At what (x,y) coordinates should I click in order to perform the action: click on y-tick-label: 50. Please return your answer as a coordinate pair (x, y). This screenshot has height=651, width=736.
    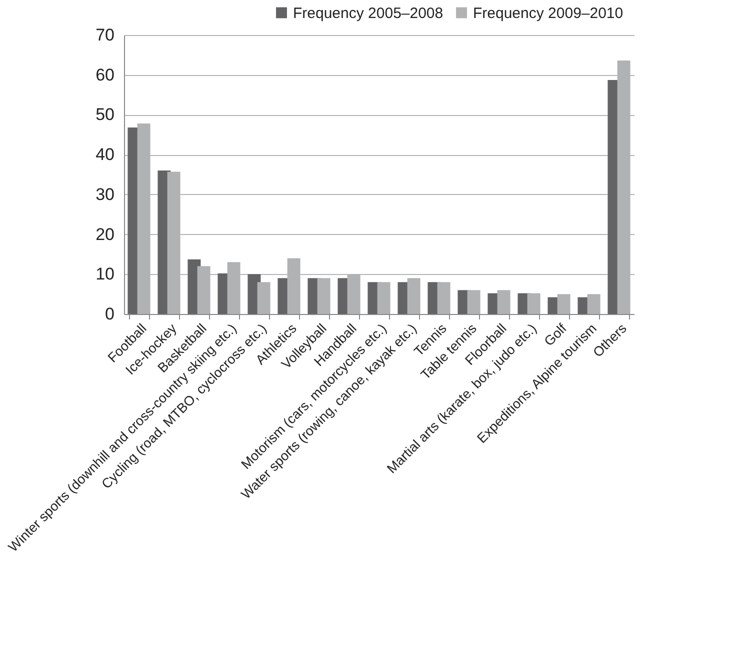
    Looking at the image, I should click on (105, 114).